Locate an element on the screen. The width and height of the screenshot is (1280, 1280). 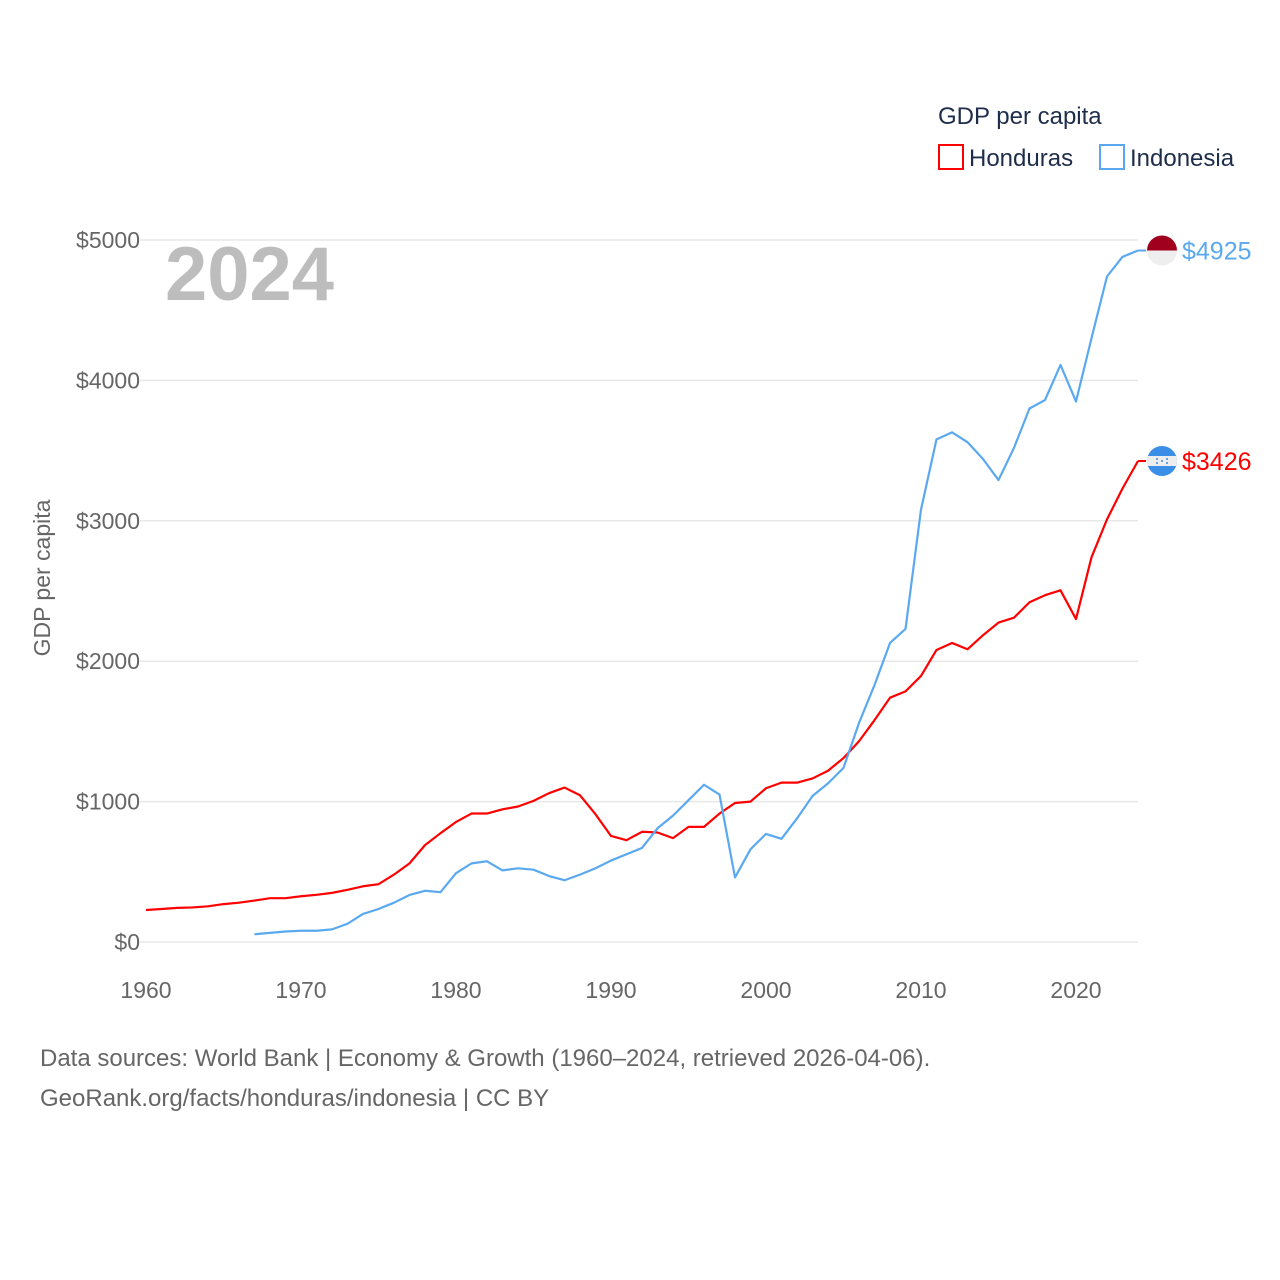
x-tick-label: 2000 is located at coordinates (765, 990).